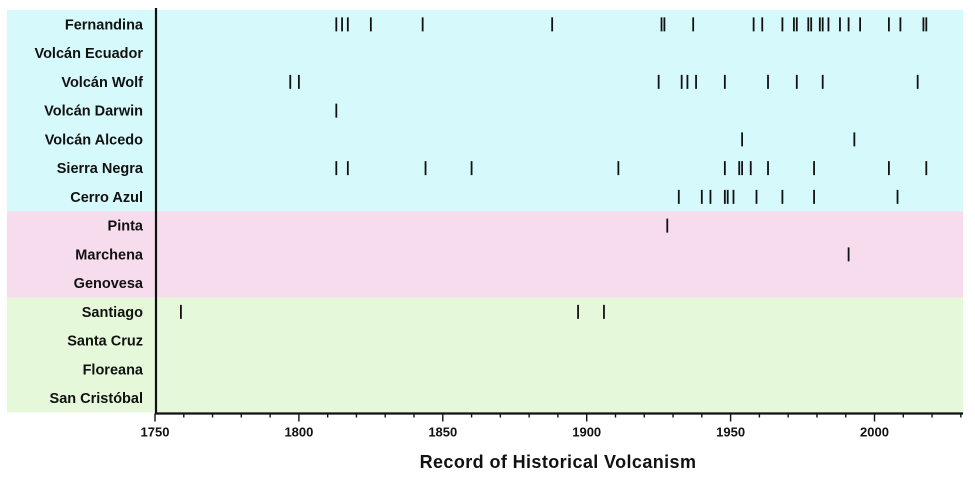  I want to click on volcano-label: Genovesa, so click(109, 284).